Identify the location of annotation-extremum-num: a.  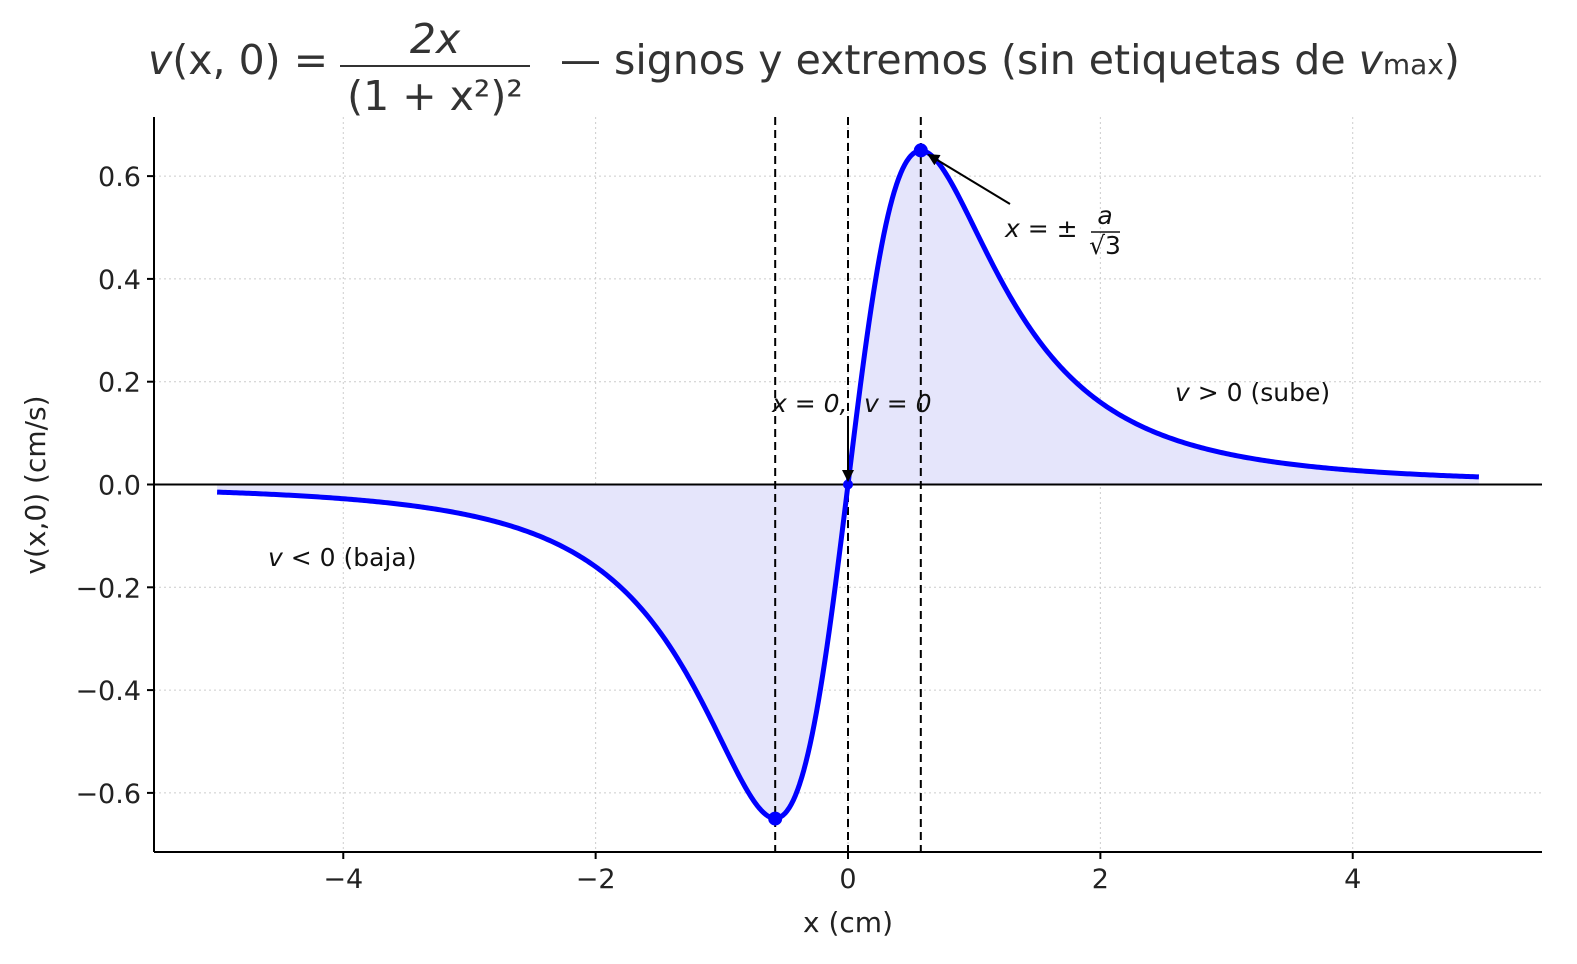
(1104, 215).